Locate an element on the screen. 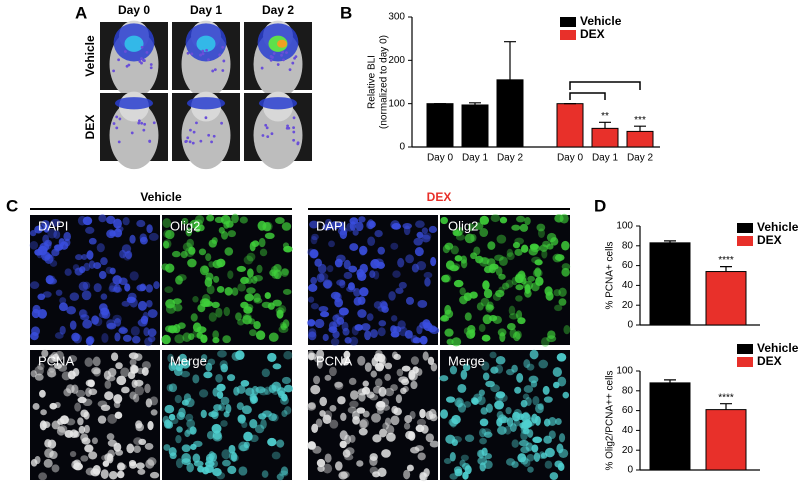  panel-label: B is located at coordinates (346, 12).